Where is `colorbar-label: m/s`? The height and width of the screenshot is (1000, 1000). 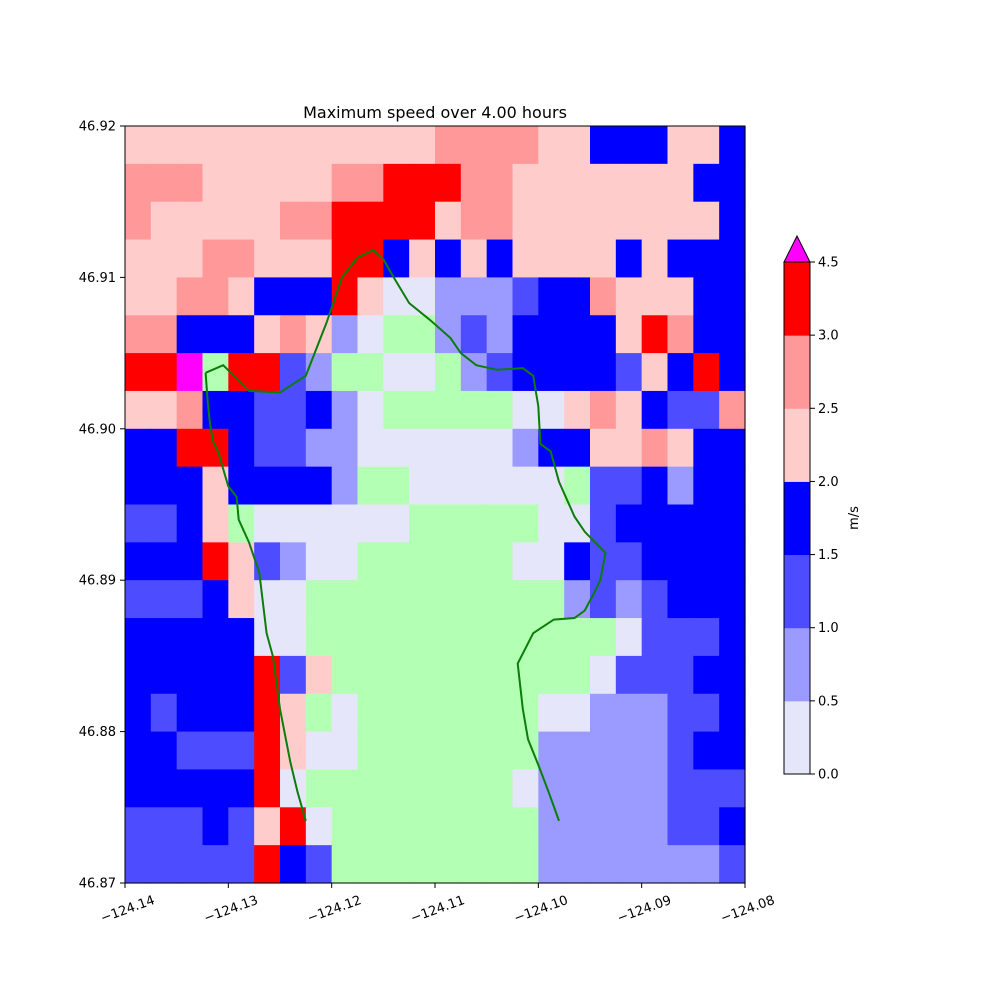
colorbar-label: m/s is located at coordinates (854, 518).